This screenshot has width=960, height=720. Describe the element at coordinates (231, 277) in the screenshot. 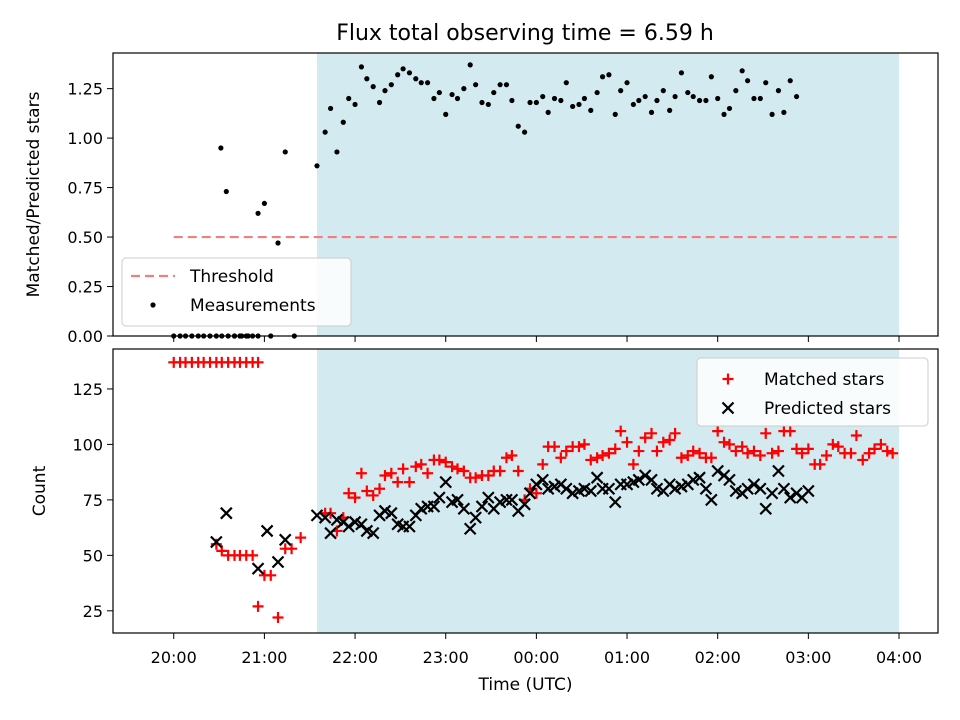

I see `legend-threshold-label: Threshold` at that location.